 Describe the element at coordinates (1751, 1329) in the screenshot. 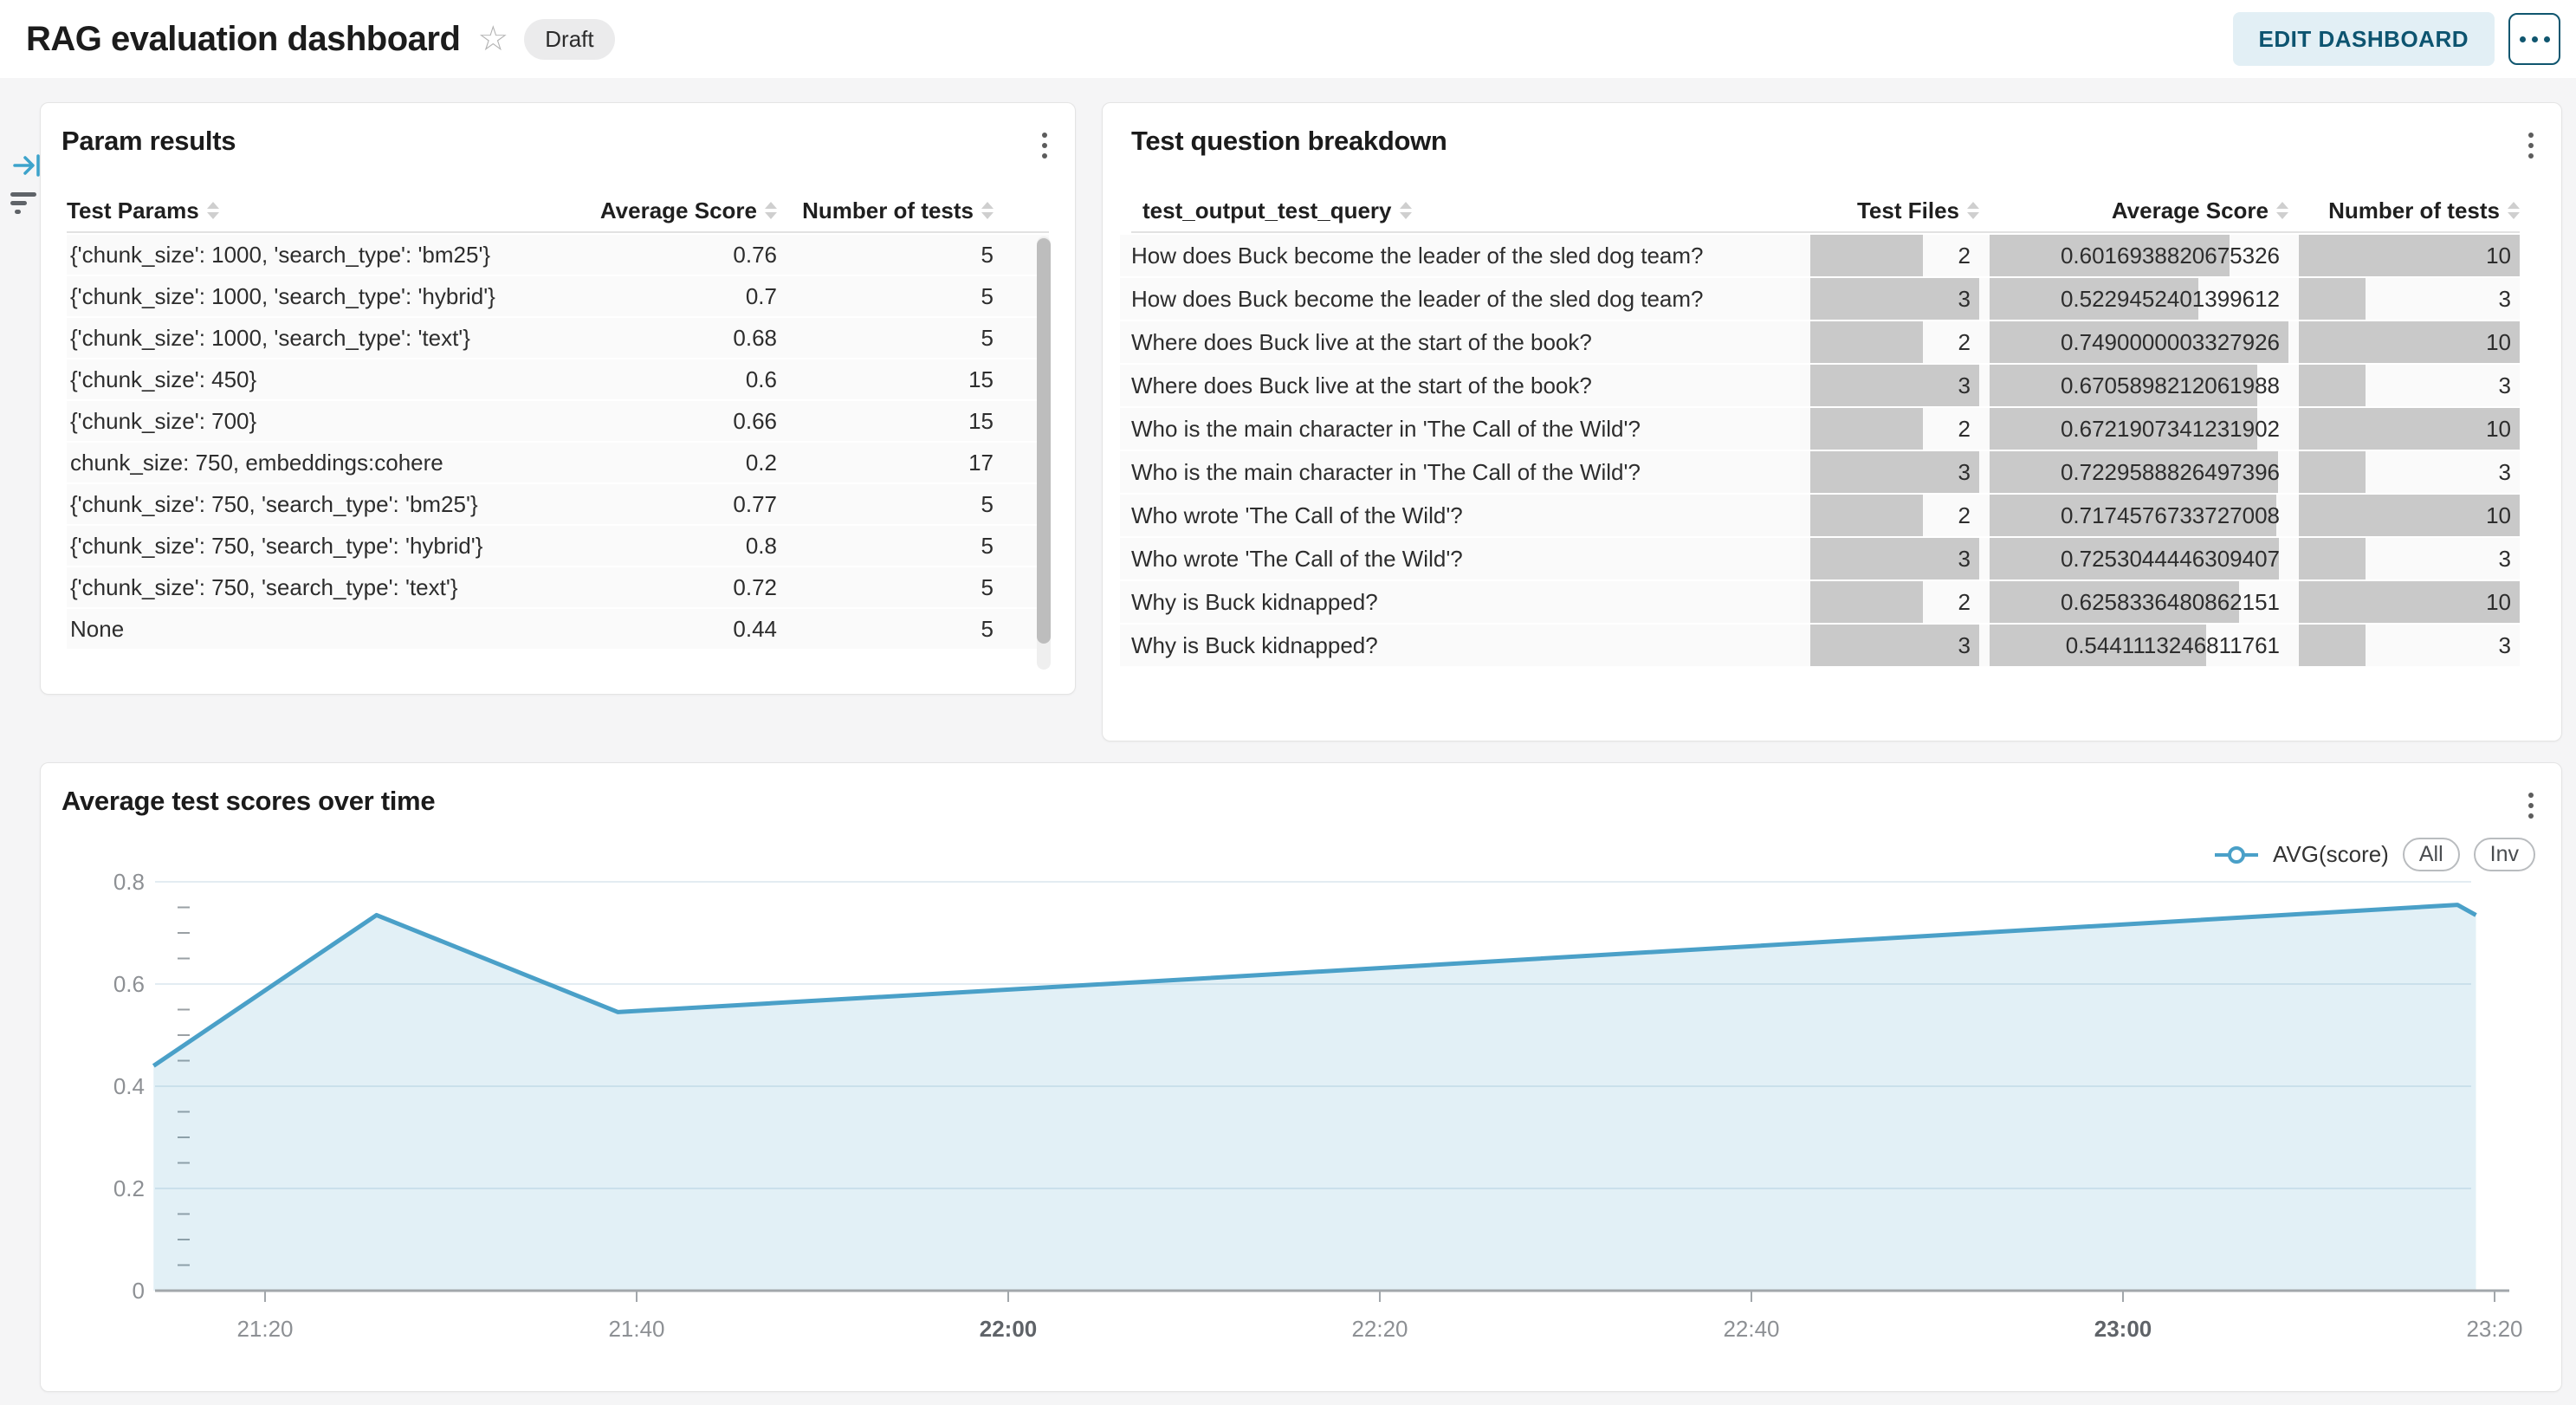

I see `svg-text: 22:40` at that location.